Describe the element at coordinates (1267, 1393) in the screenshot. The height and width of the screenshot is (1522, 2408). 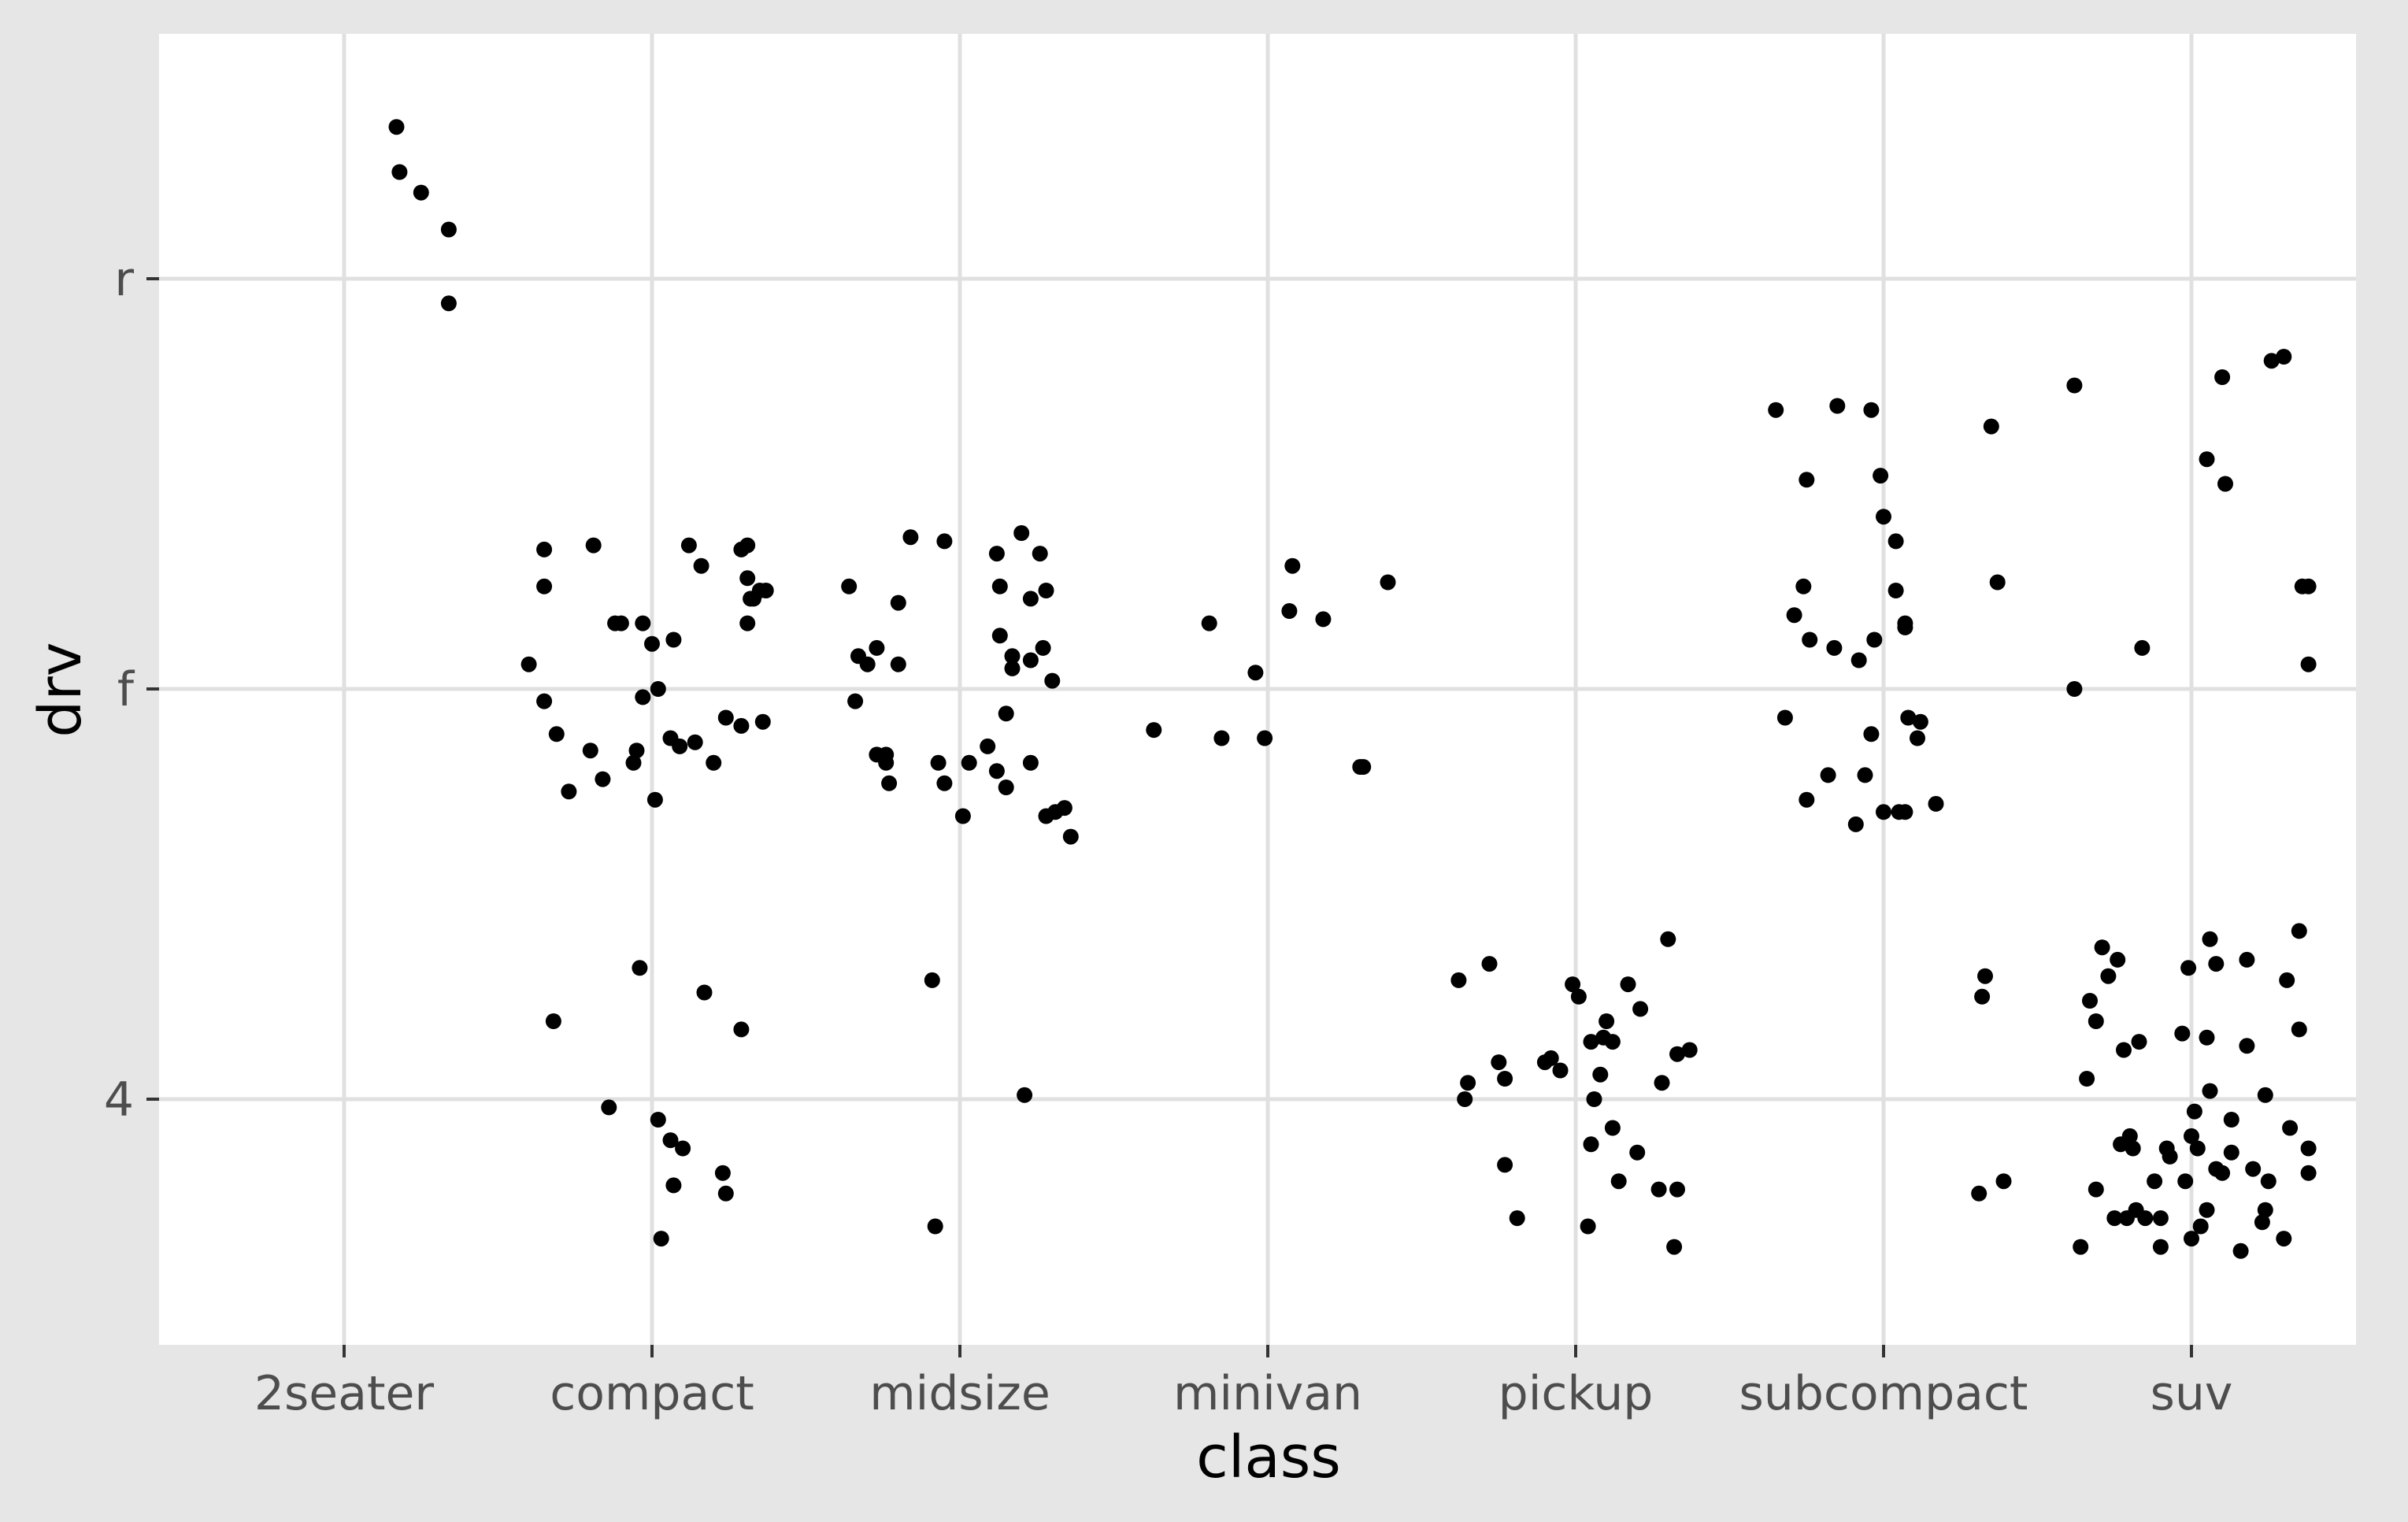
I see `x-tick-label: minivan` at that location.